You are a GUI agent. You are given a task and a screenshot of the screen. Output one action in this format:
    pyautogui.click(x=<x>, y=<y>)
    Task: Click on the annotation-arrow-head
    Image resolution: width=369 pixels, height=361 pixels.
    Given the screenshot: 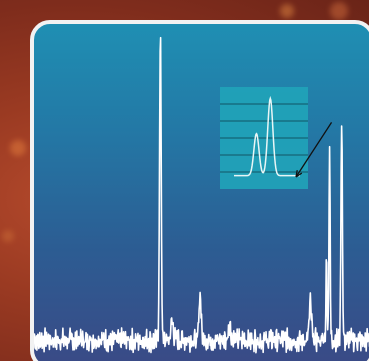 What is the action you would take?
    pyautogui.click(x=299, y=173)
    